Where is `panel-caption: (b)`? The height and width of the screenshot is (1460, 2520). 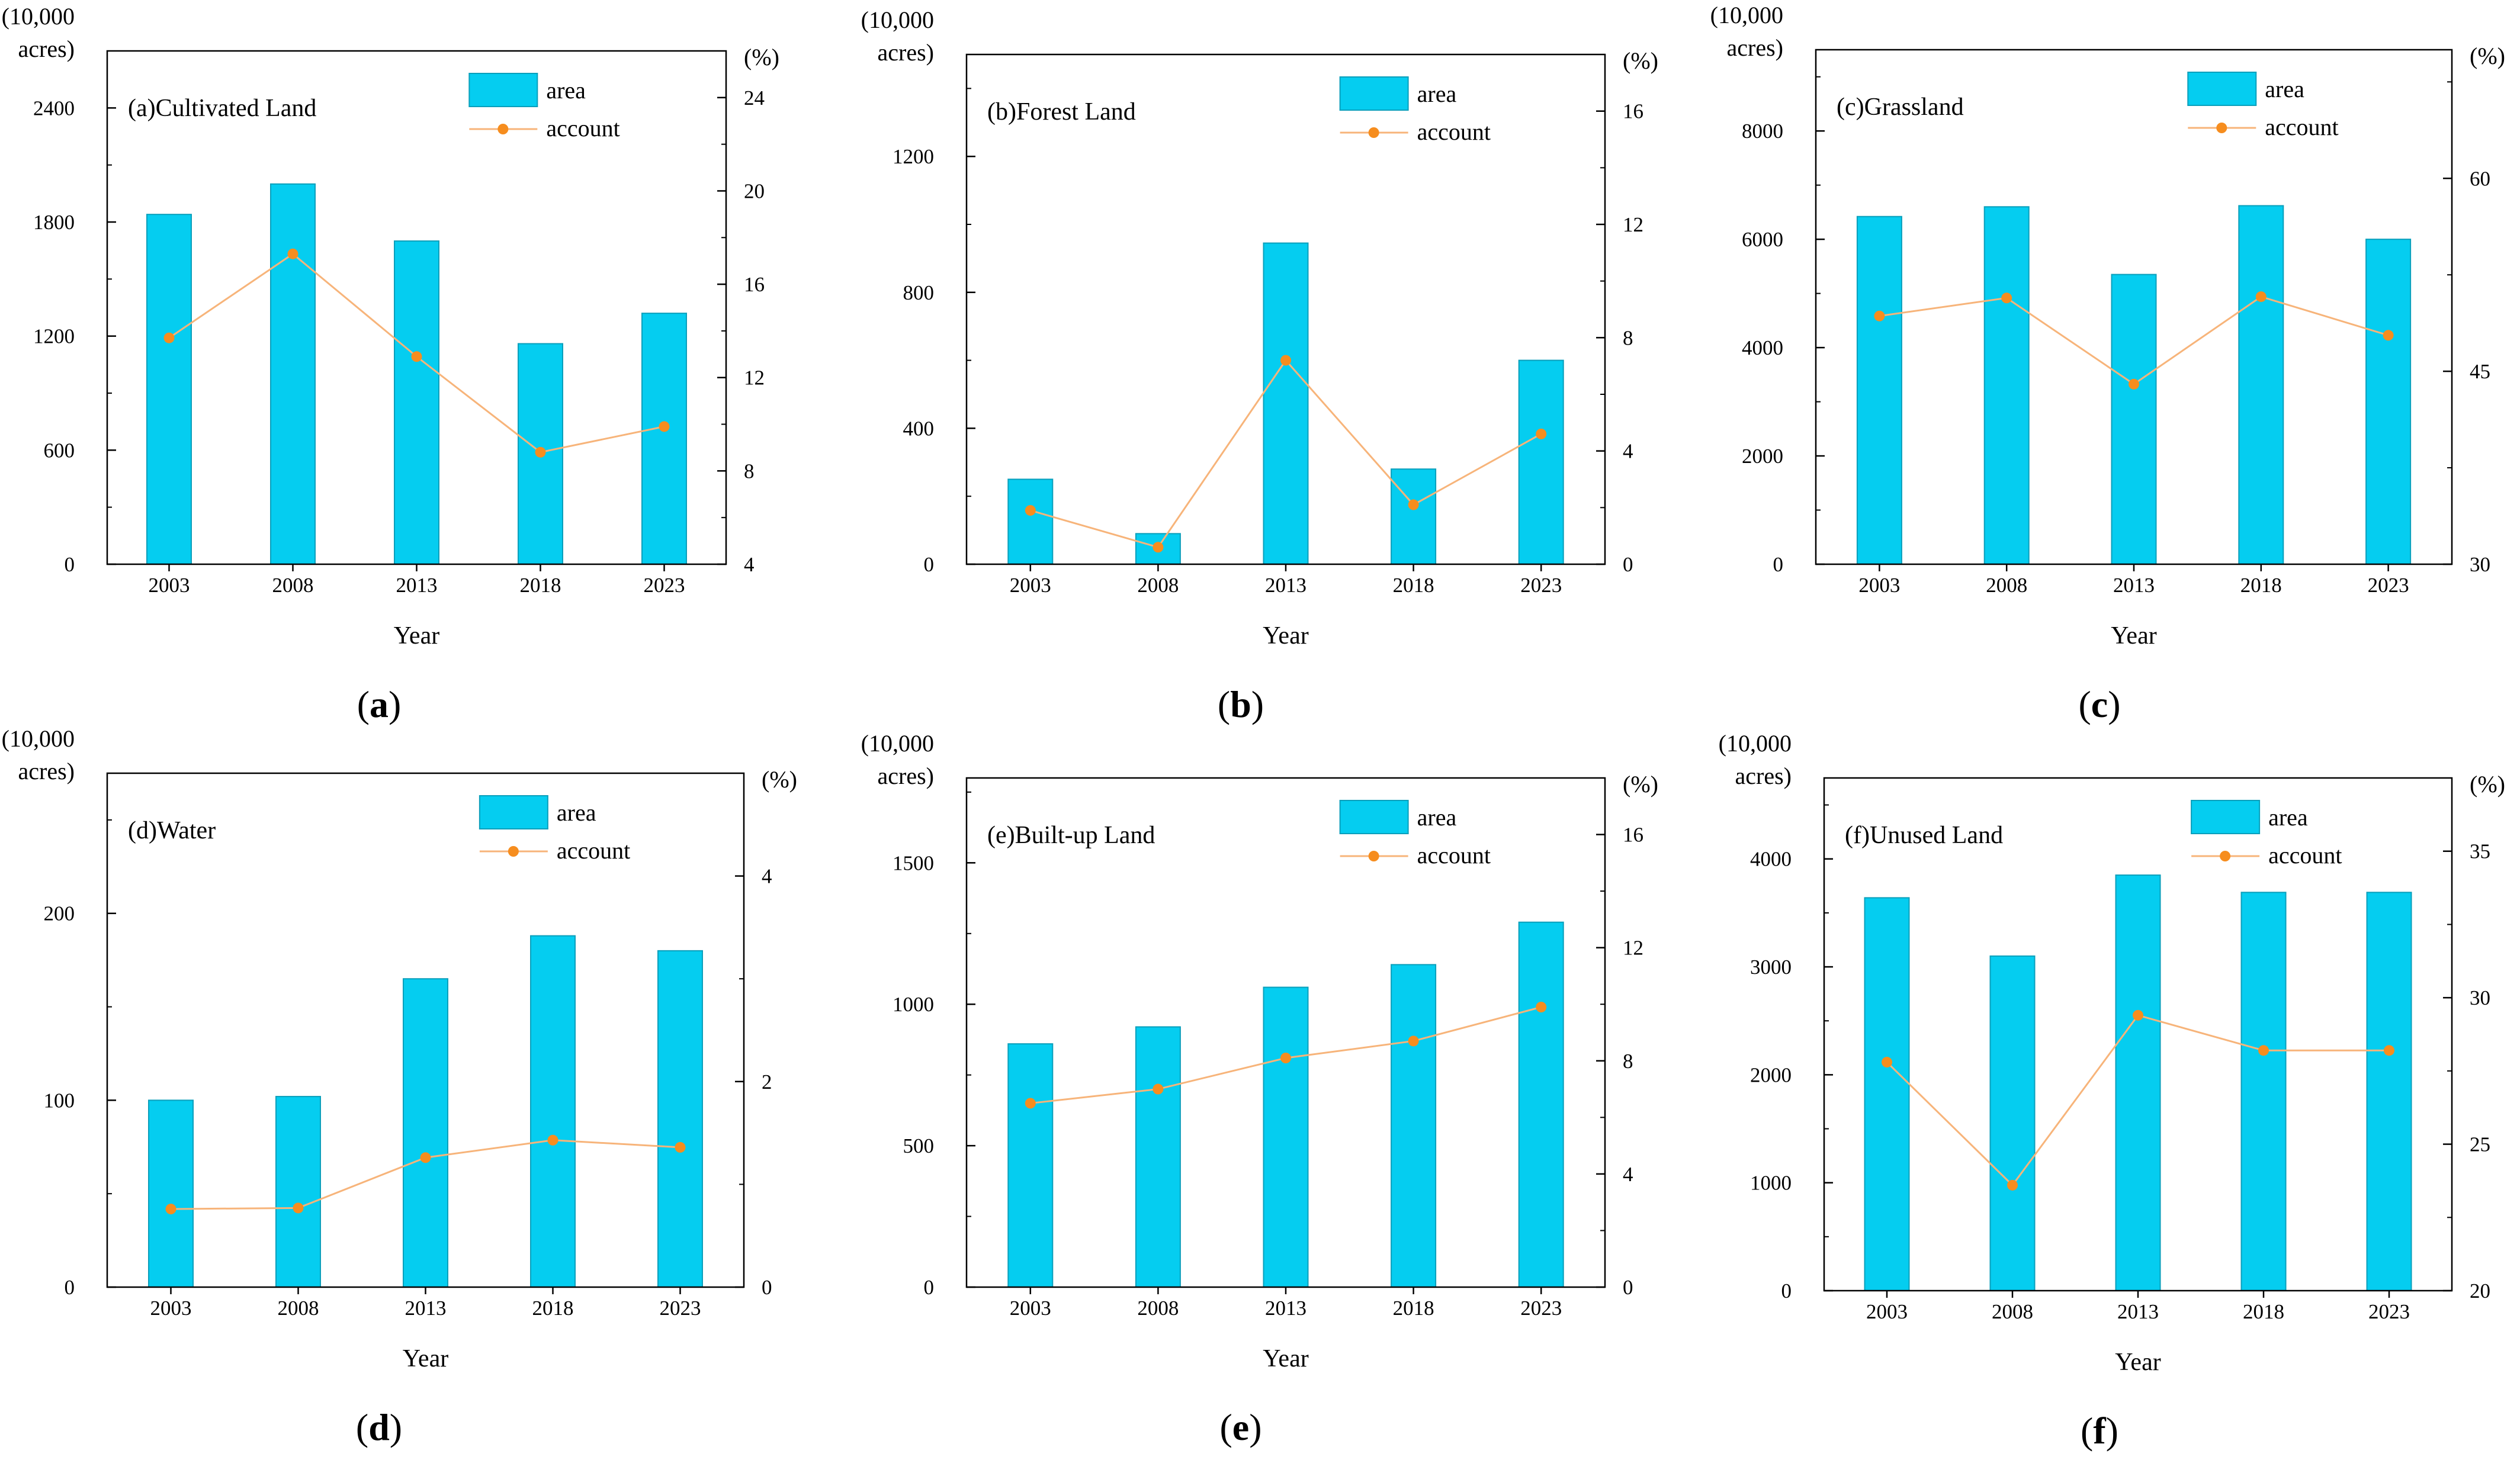
panel-caption: (b) is located at coordinates (1241, 704).